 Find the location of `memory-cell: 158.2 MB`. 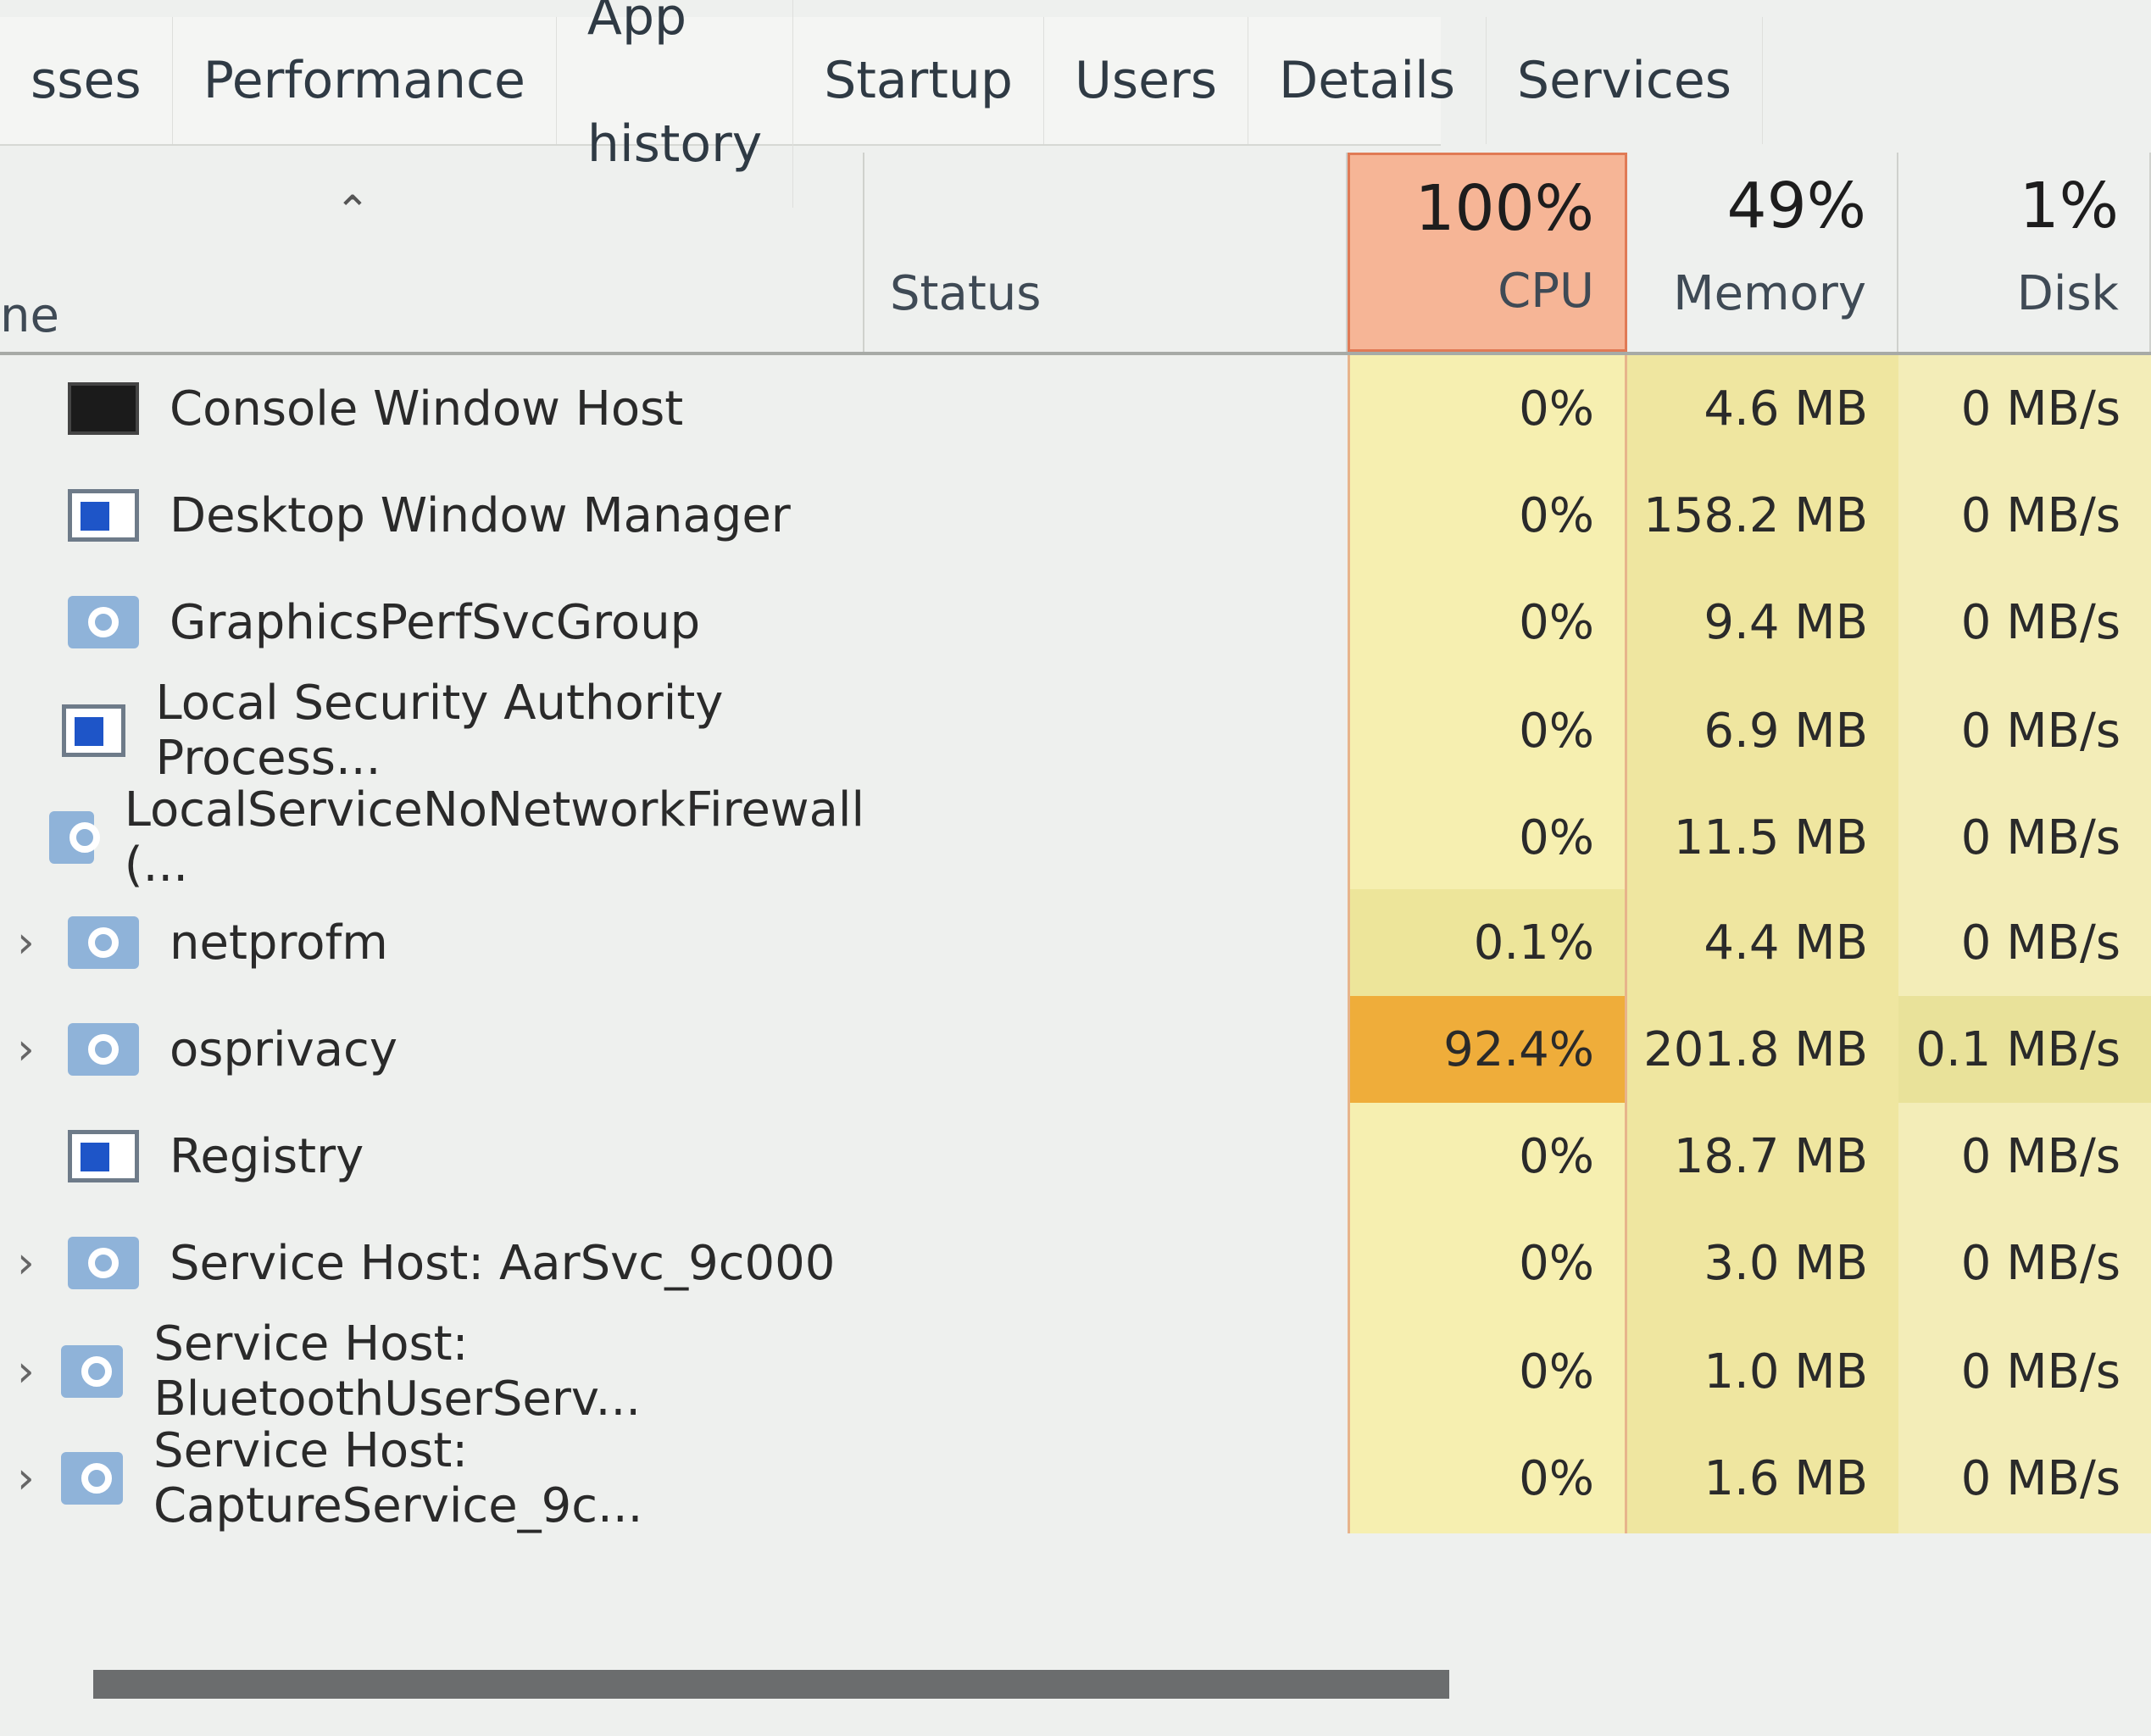

memory-cell: 158.2 MB is located at coordinates (1763, 515).